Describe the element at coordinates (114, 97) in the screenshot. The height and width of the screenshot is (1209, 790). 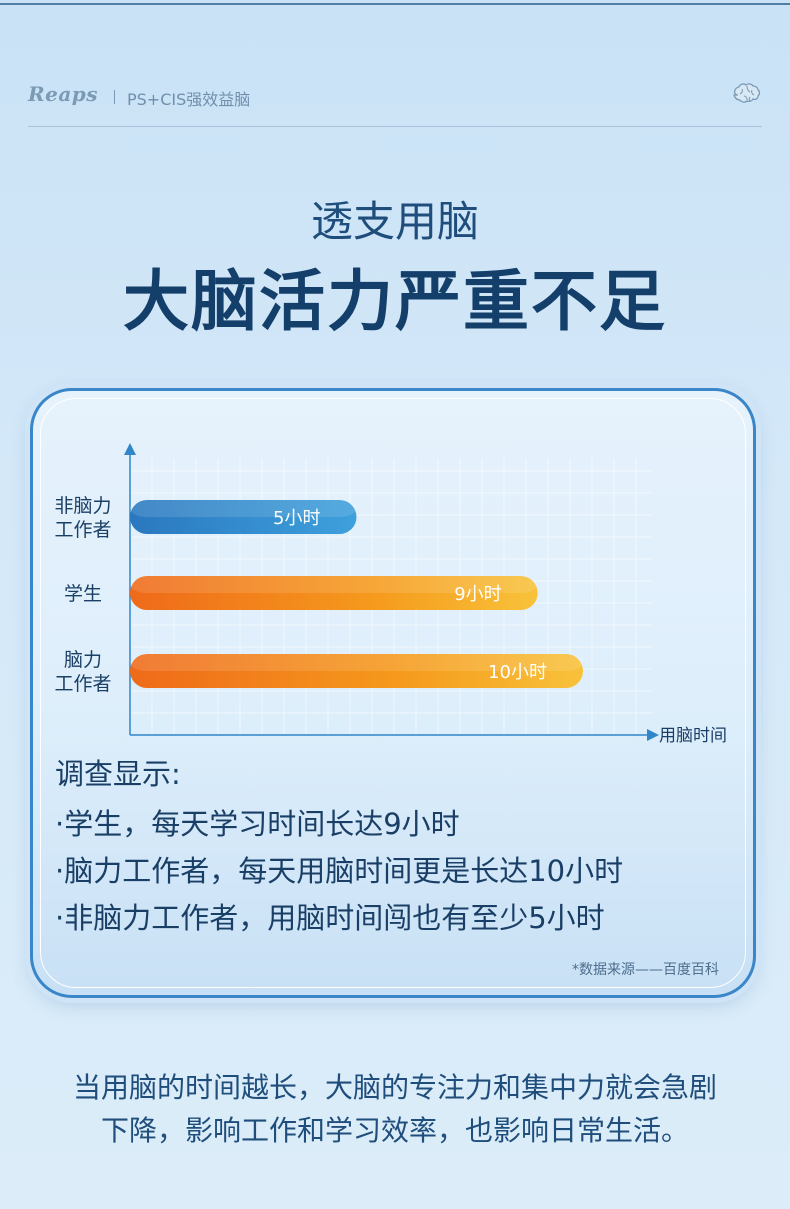
I see `header-separator` at that location.